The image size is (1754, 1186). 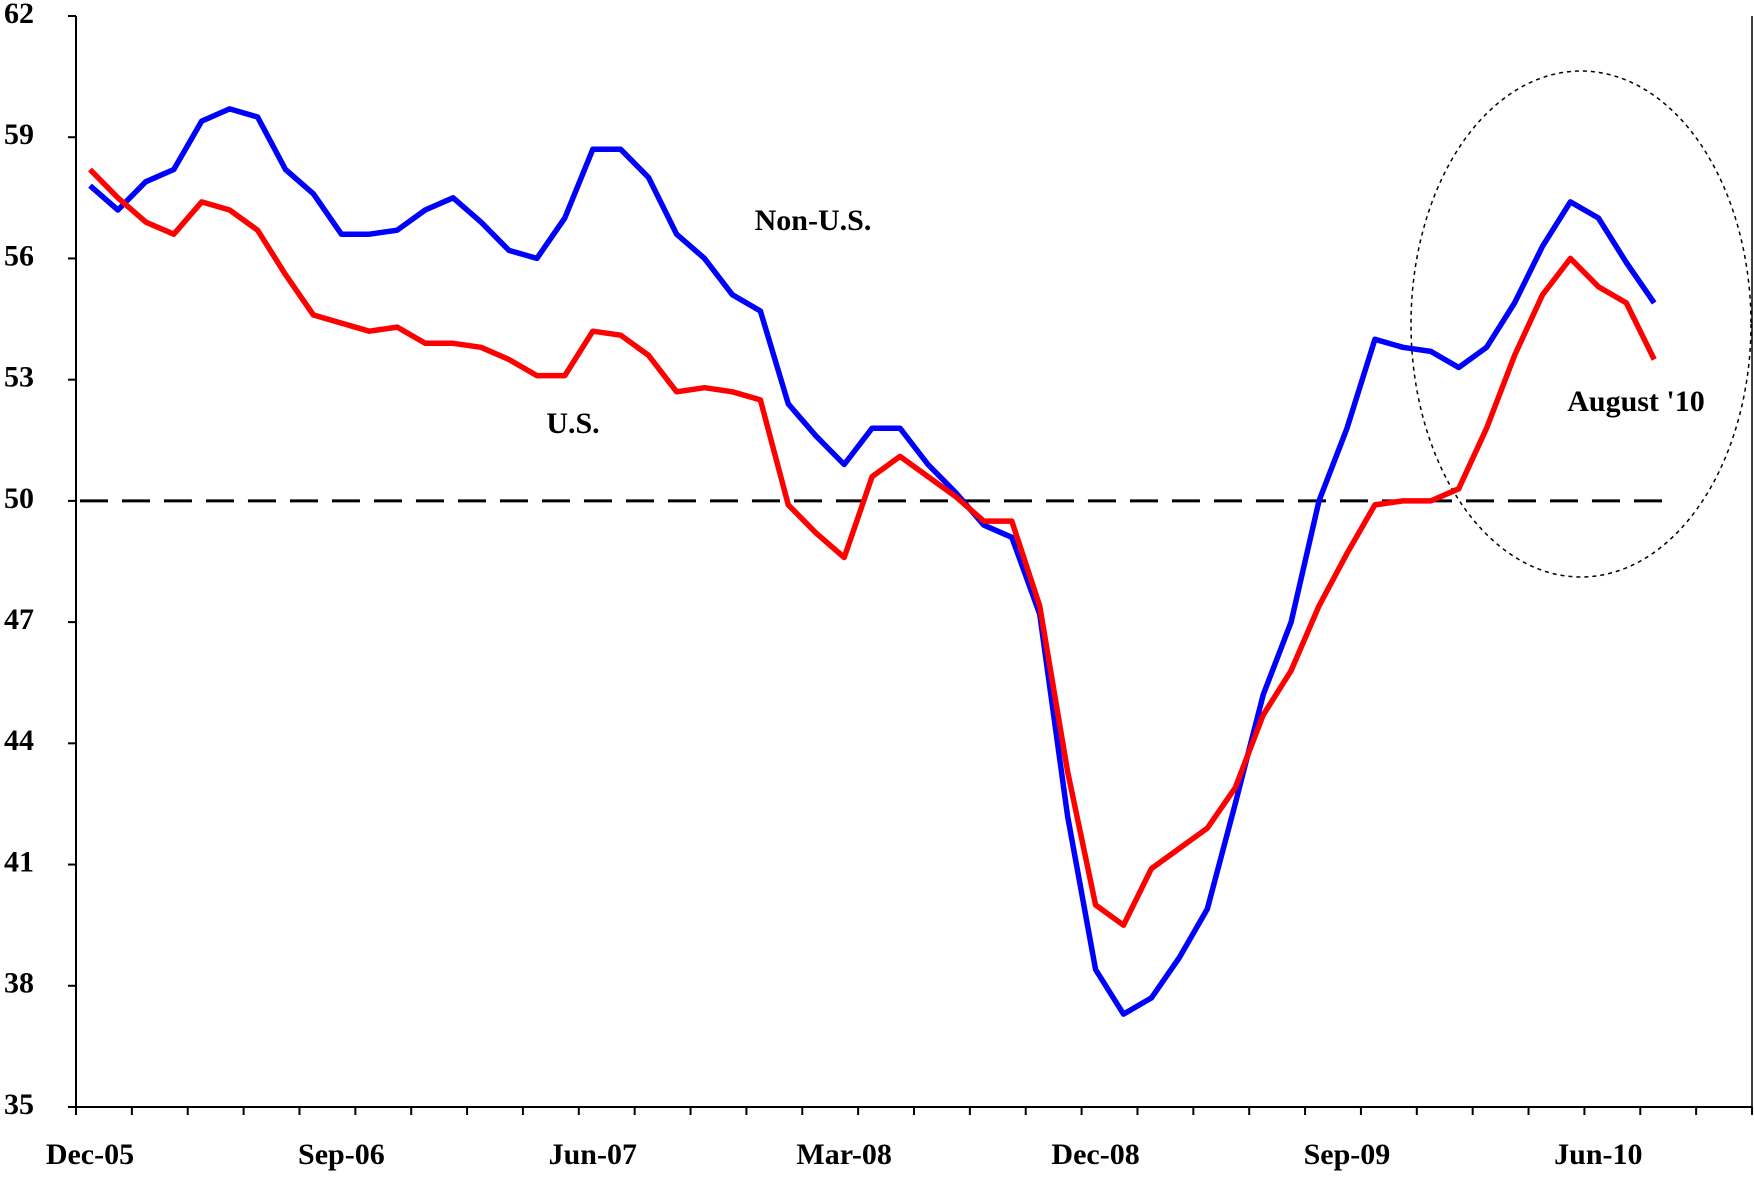 What do you see at coordinates (844, 1154) in the screenshot?
I see `x-tick-label: Mar-08` at bounding box center [844, 1154].